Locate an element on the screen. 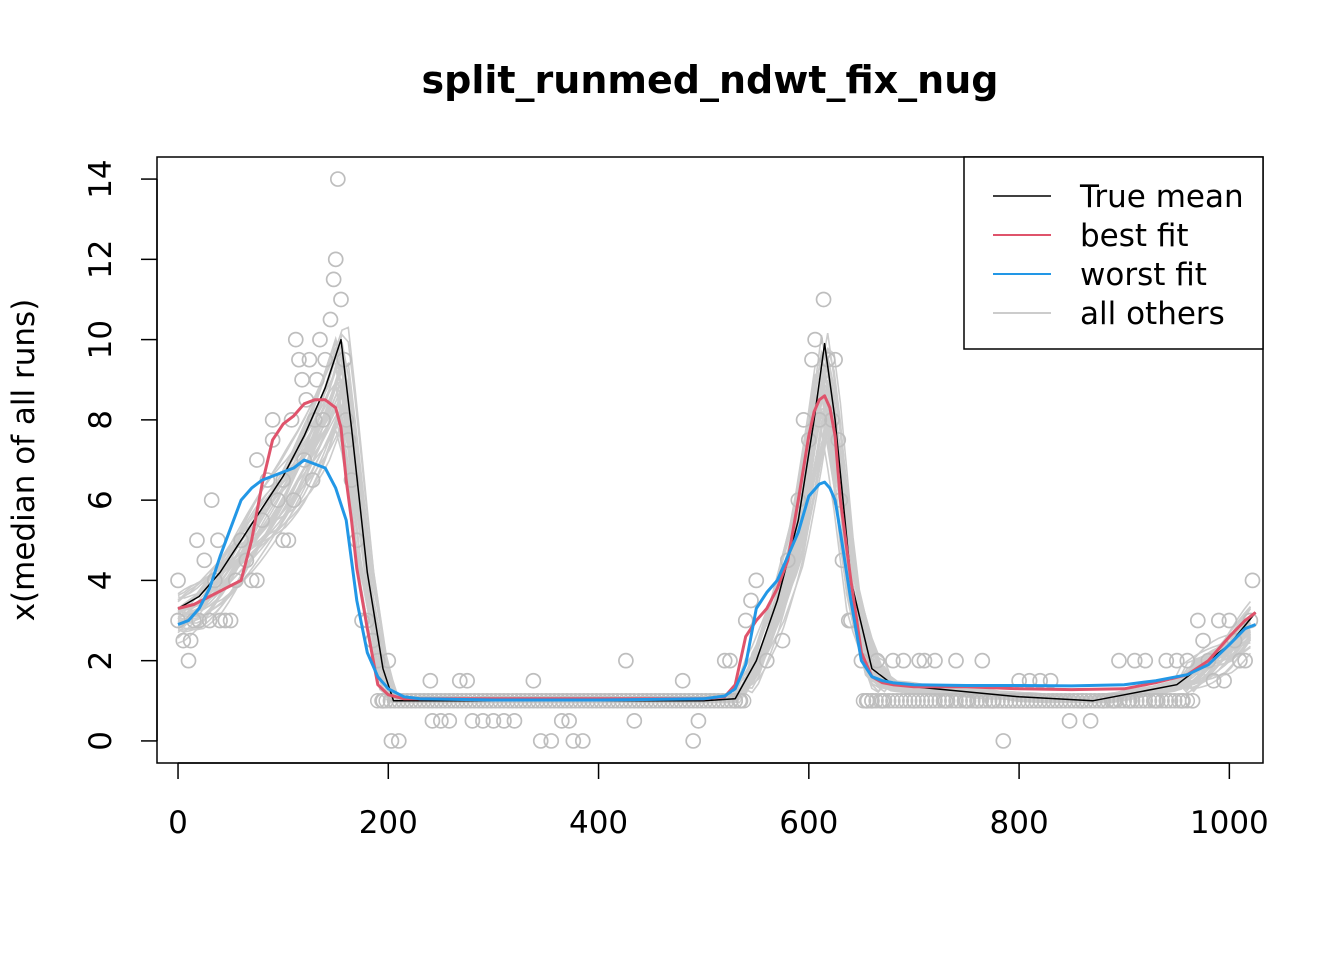 The height and width of the screenshot is (960, 1344). chart-title: split_runmed_ndwt_fix_nug is located at coordinates (710, 80).